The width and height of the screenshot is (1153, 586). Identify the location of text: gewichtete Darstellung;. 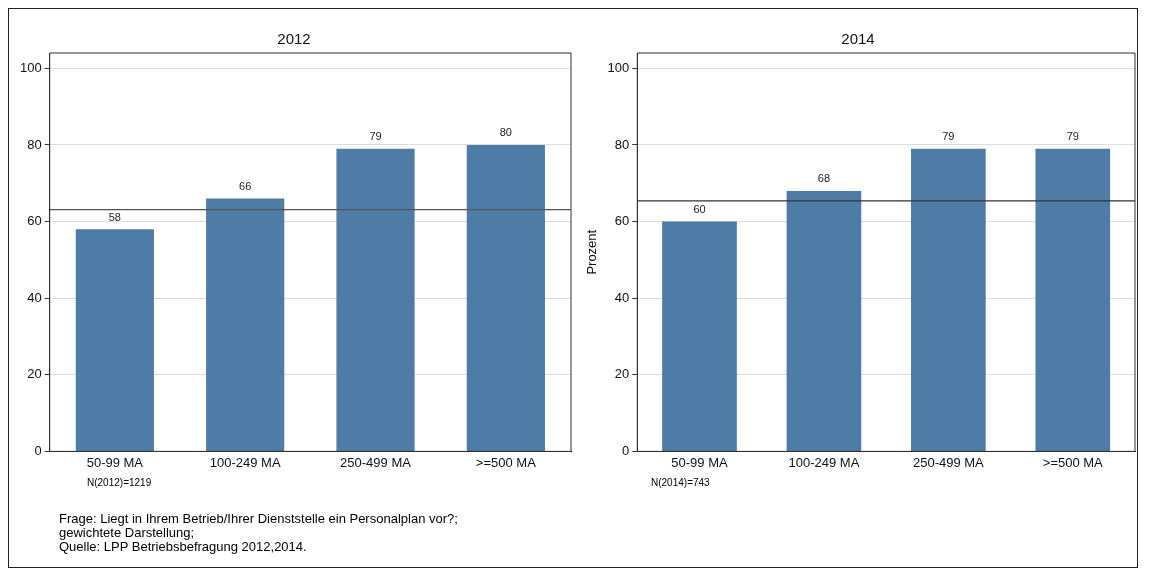
(127, 532).